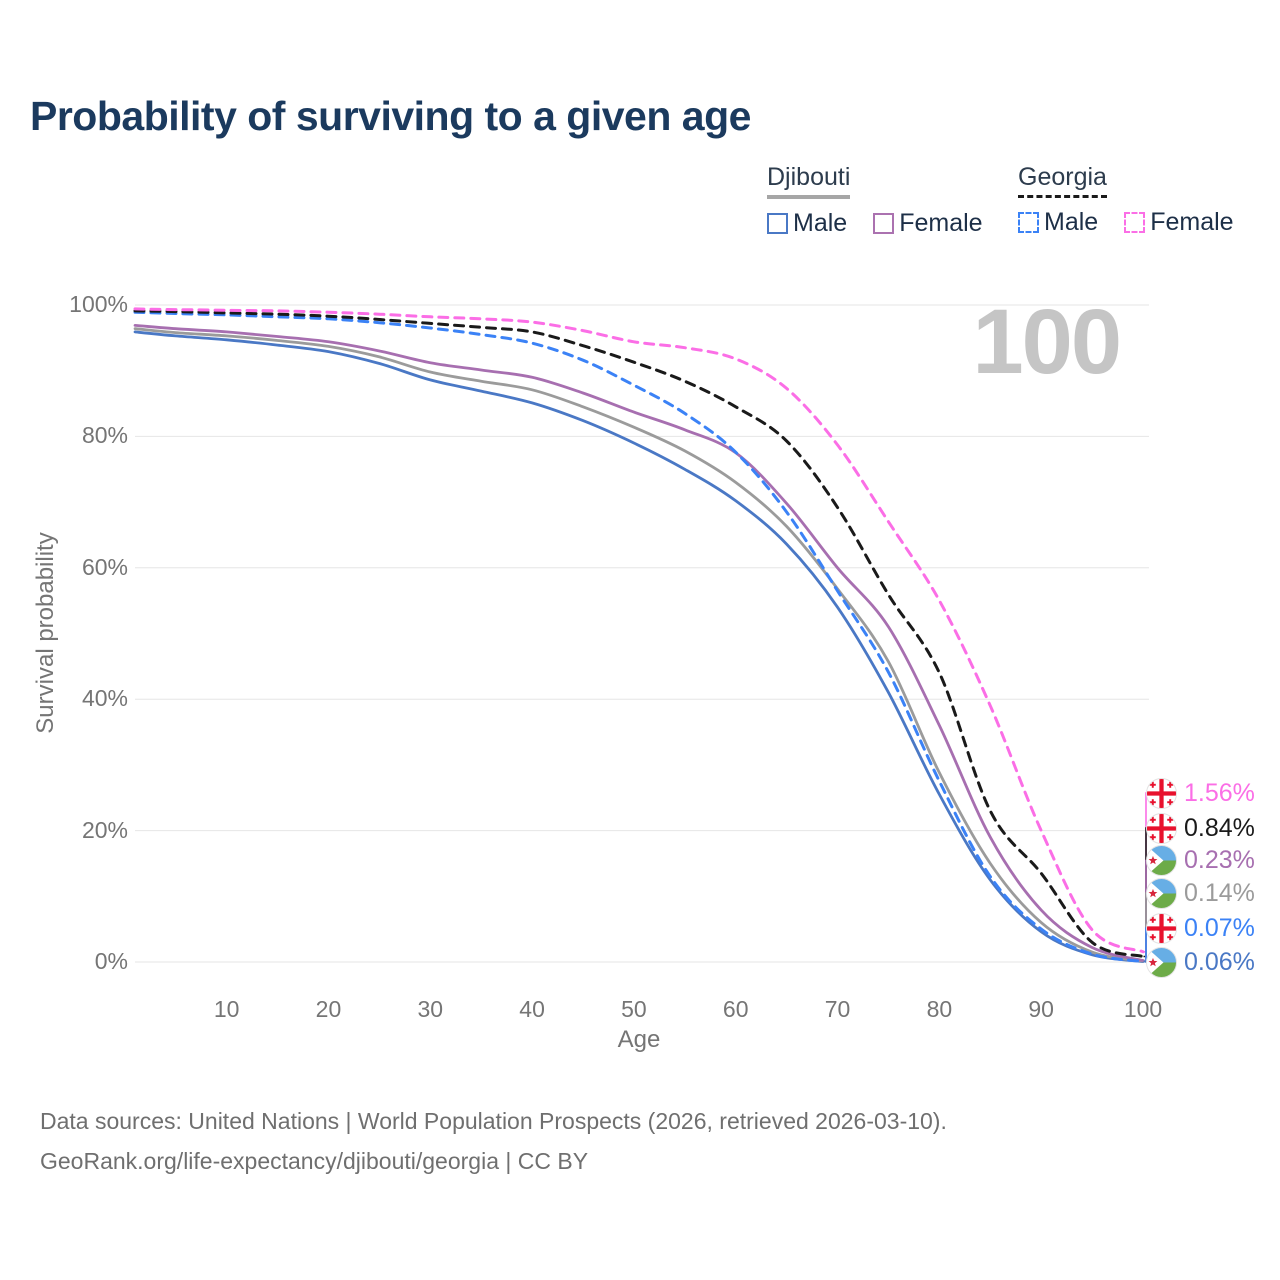 This screenshot has height=1280, width=1280. Describe the element at coordinates (1219, 961) in the screenshot. I see `end-label-value: 0.06%` at that location.